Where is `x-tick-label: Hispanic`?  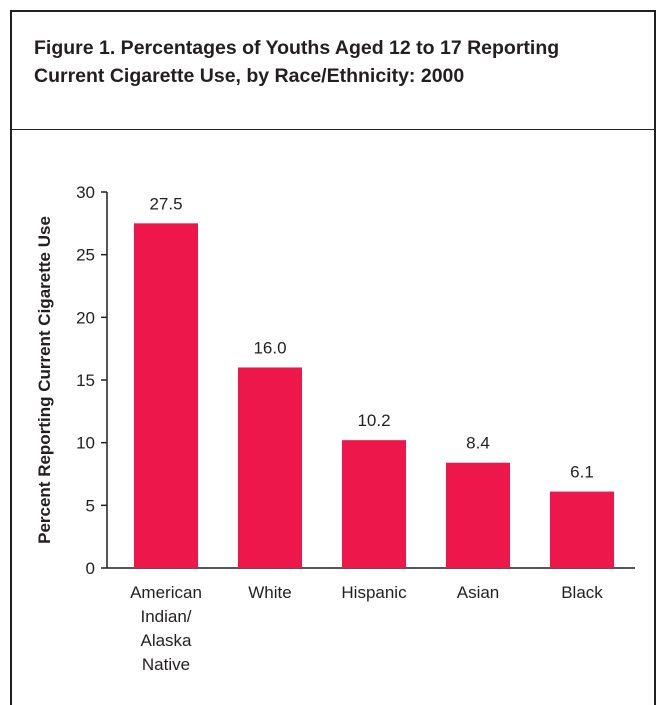
x-tick-label: Hispanic is located at coordinates (374, 592).